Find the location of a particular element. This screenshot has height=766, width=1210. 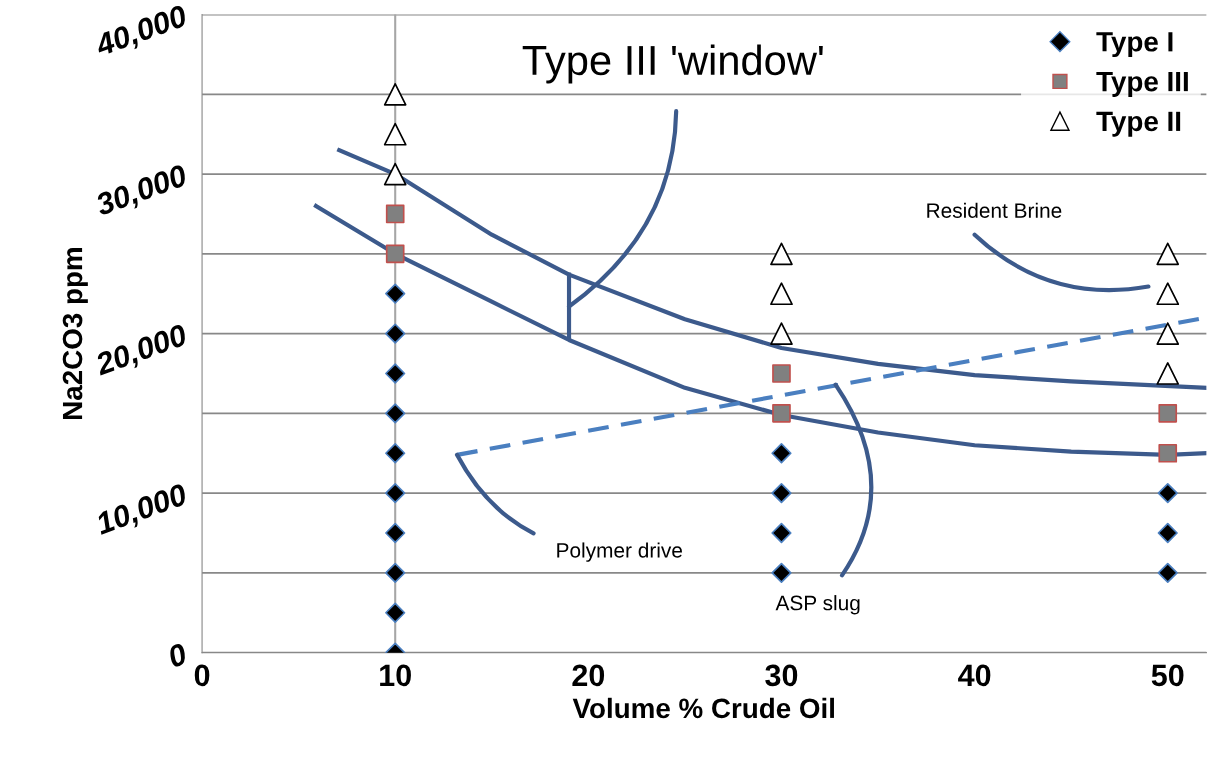

x-tick-label: 10 is located at coordinates (395, 675).